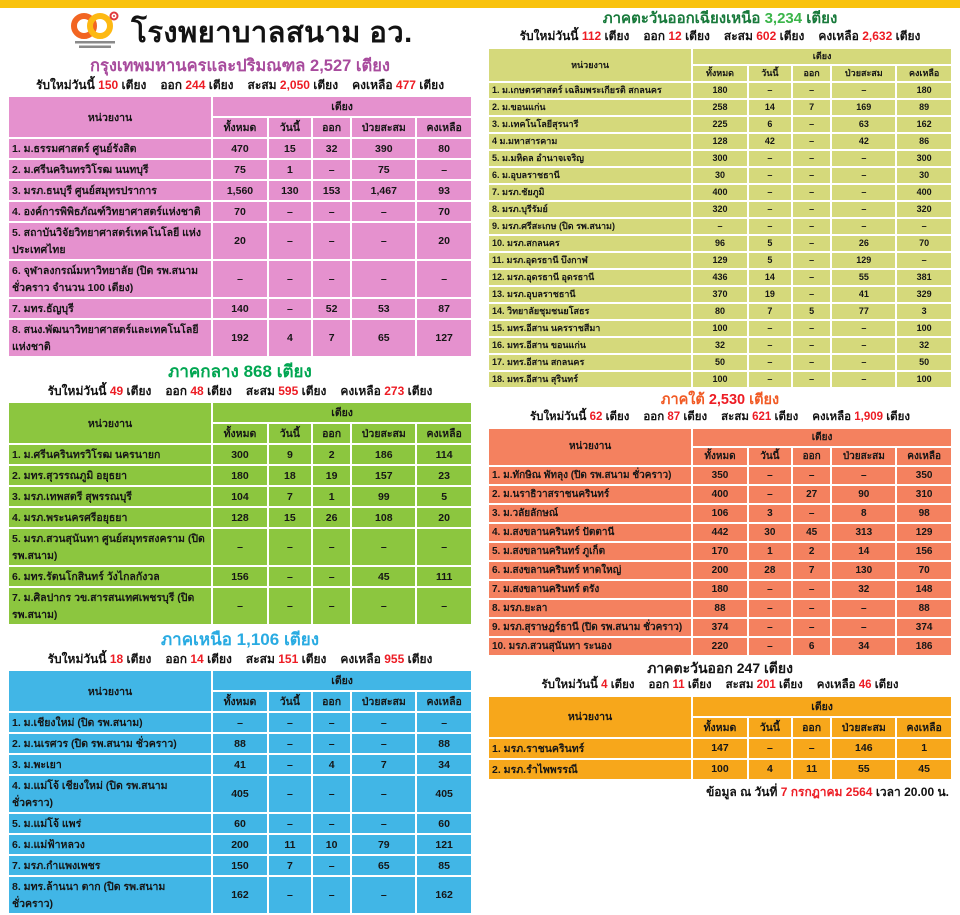 The width and height of the screenshot is (960, 915). I want to click on bed-value: 2, so click(811, 551).